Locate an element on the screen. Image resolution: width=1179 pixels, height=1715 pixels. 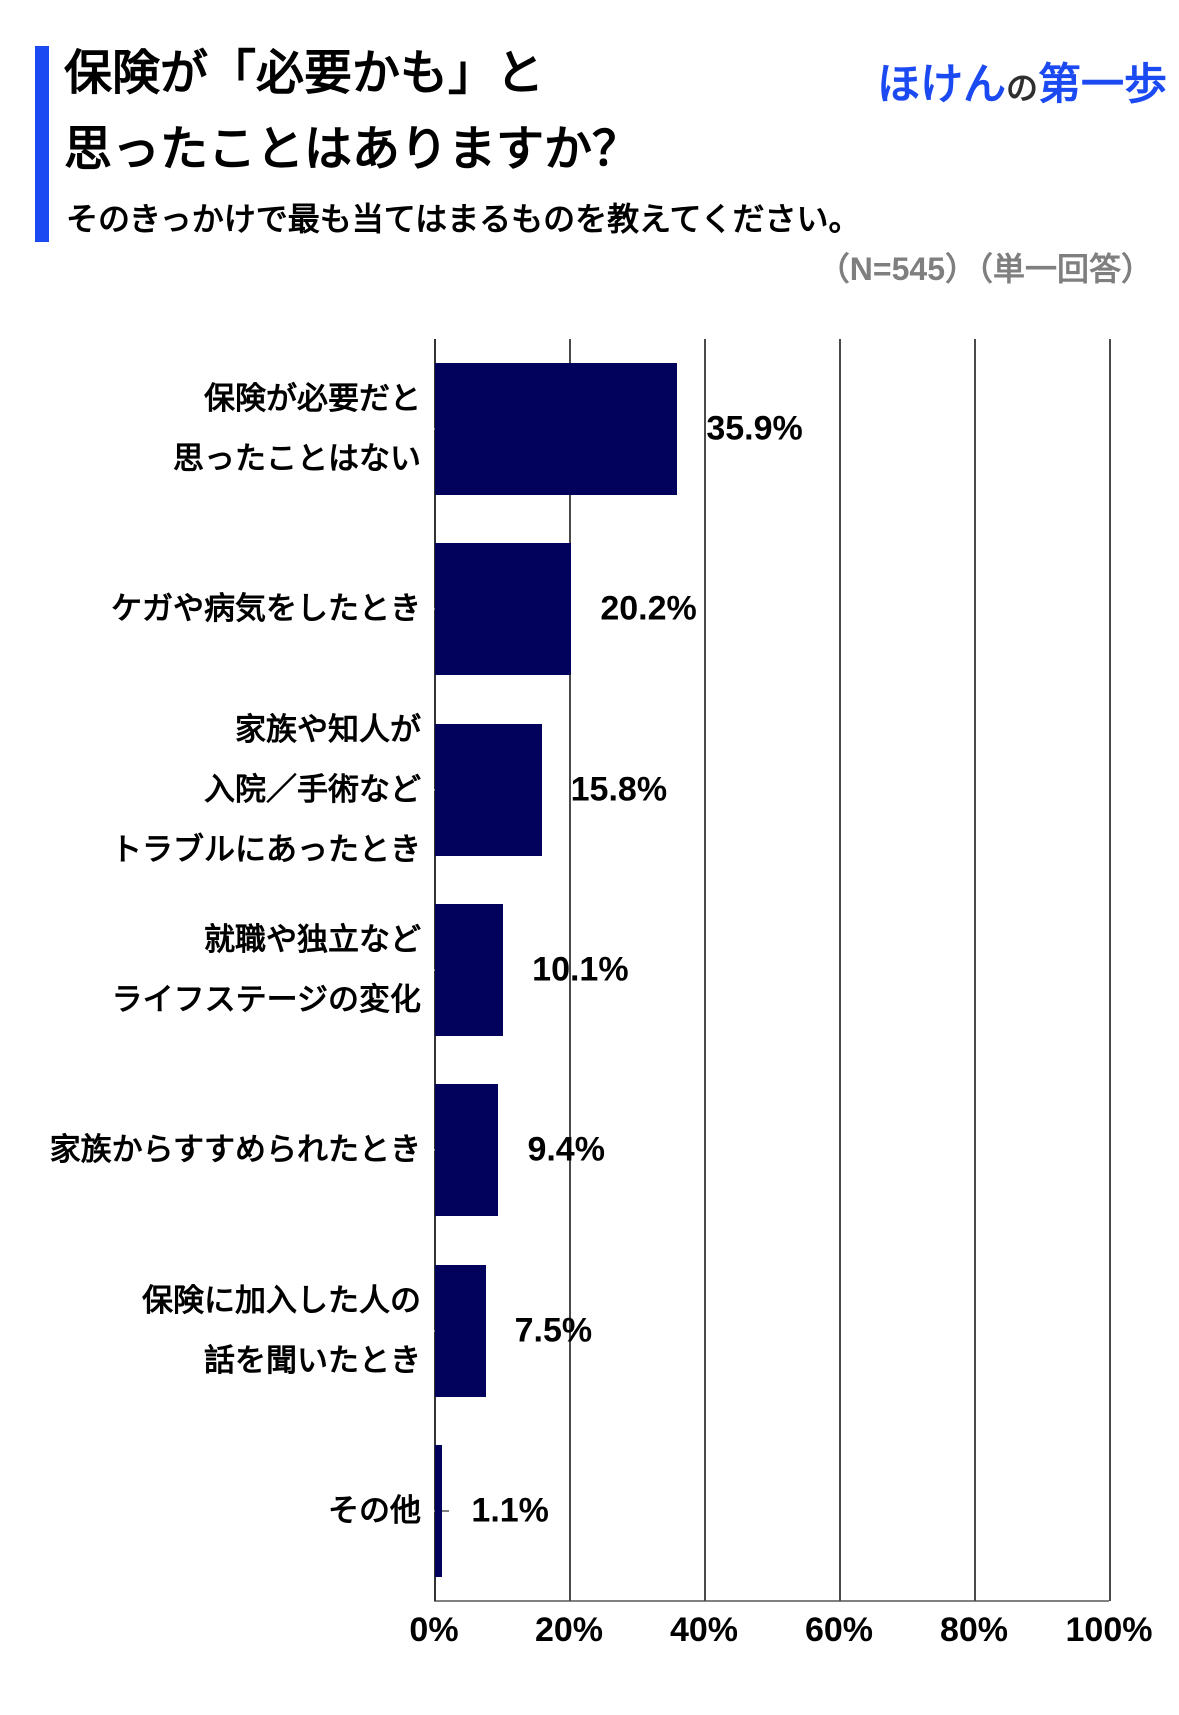
brand-logo: ほけんの第一歩 is located at coordinates (1022, 81).